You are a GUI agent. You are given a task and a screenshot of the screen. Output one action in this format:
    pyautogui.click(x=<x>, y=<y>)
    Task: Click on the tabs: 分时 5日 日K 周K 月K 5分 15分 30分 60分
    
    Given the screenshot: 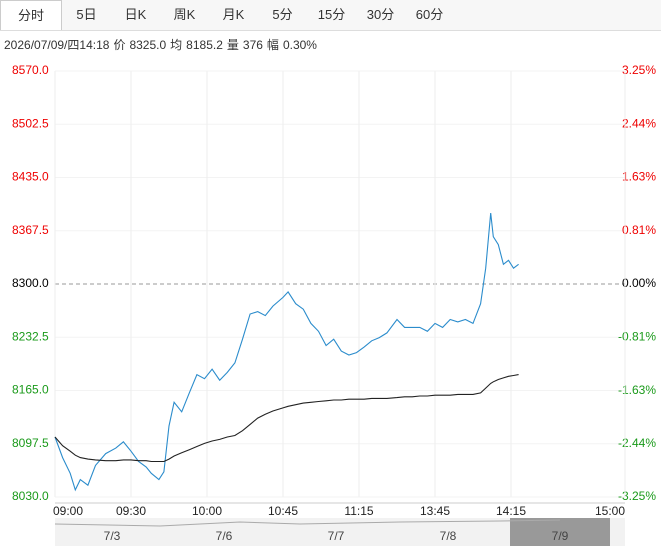 What is the action you would take?
    pyautogui.click(x=330, y=15)
    